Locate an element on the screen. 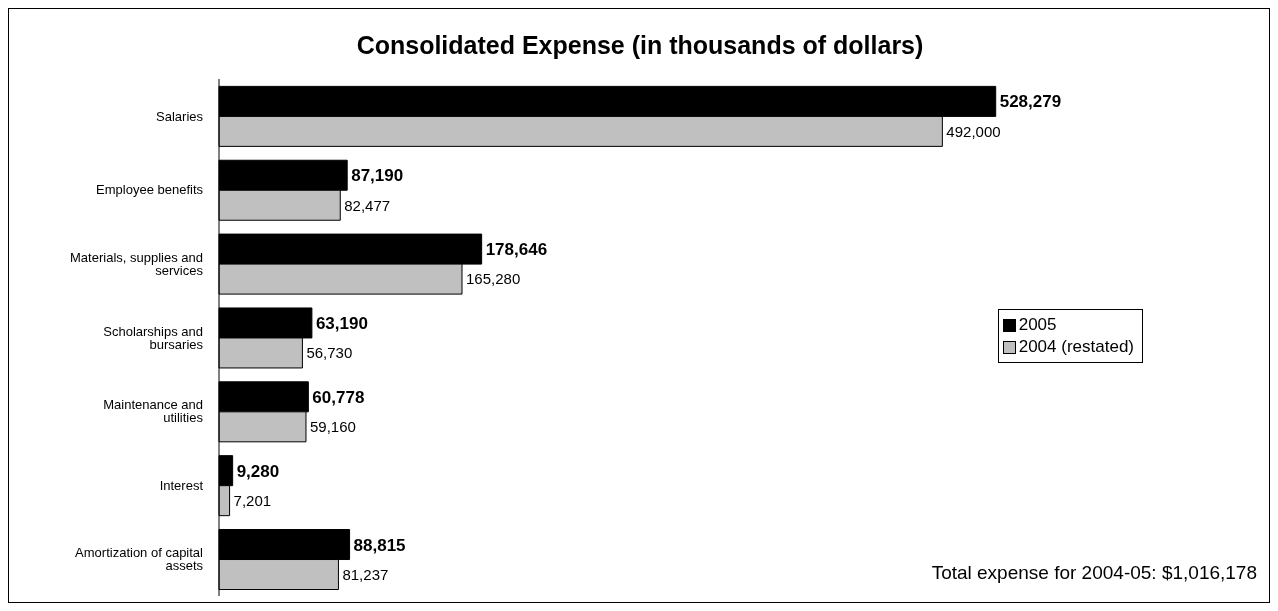  y-tick-label: Maintenance and utilities is located at coordinates (153, 411).